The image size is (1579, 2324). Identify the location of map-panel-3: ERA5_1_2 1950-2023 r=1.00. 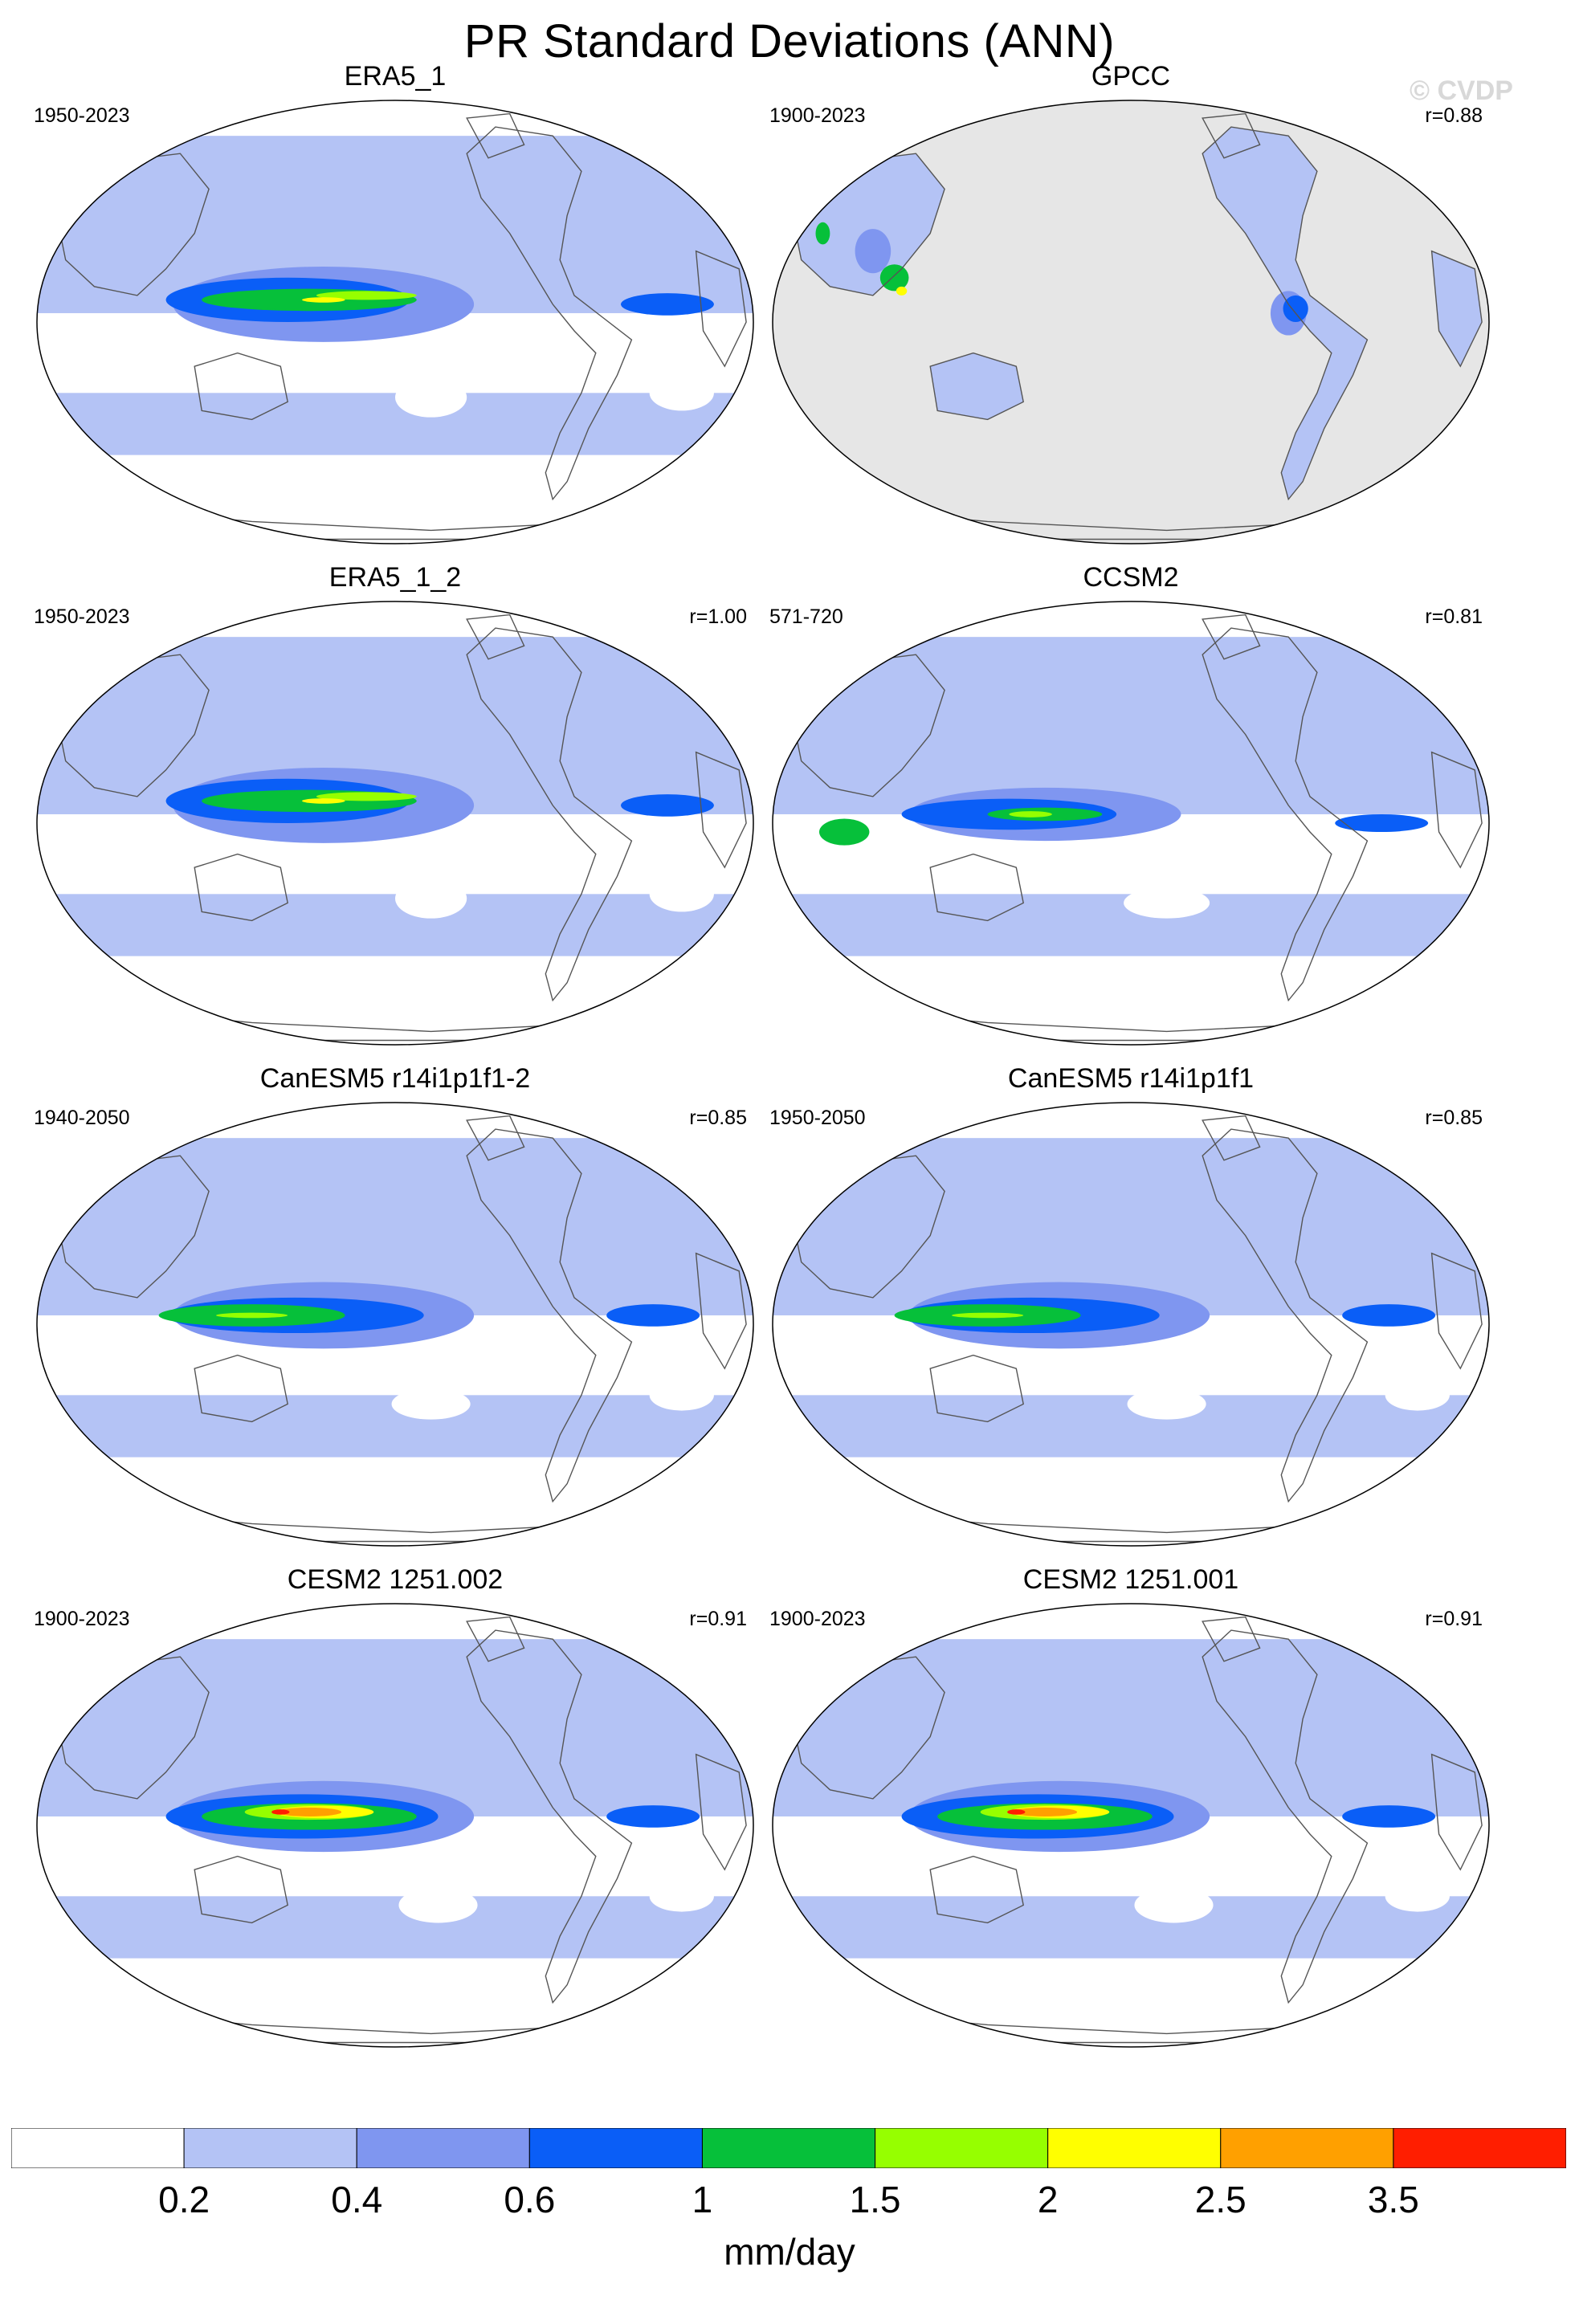
(395, 807).